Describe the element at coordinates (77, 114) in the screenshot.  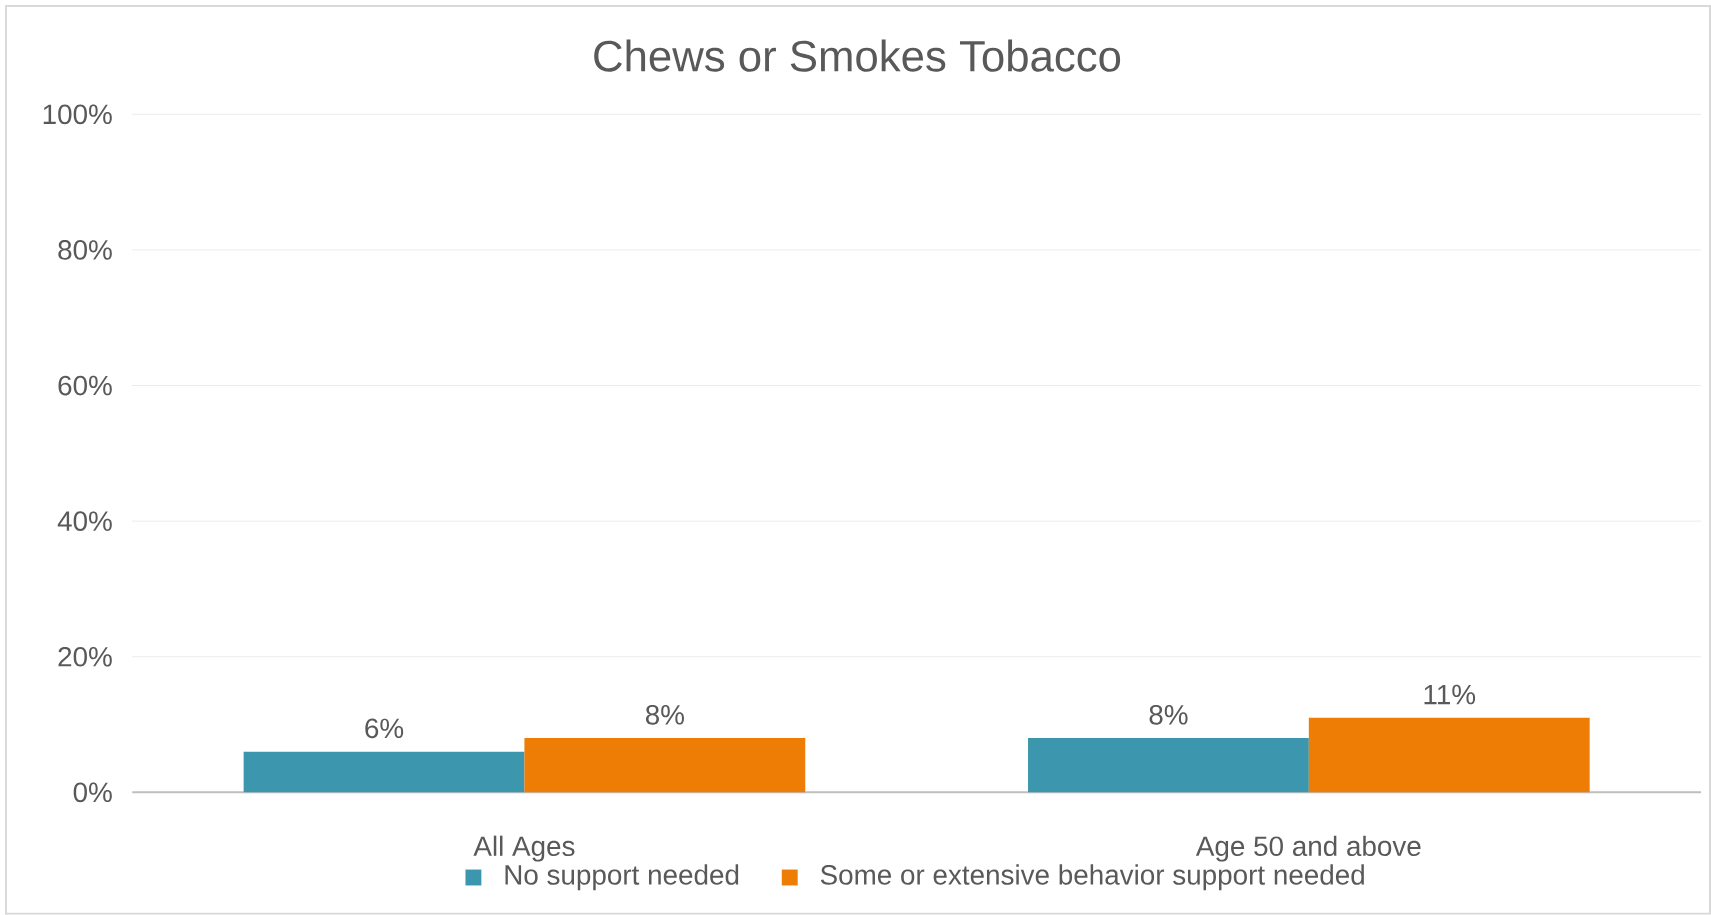
I see `y-tick-label: 100%` at that location.